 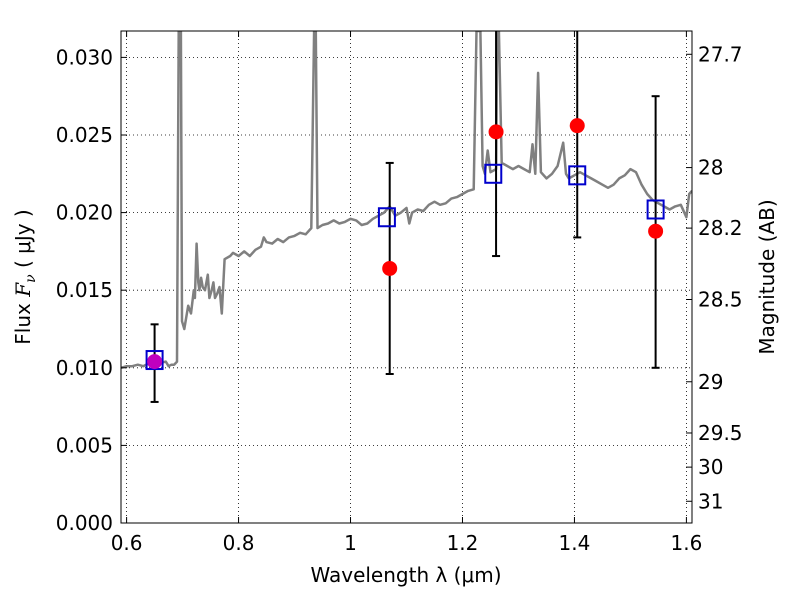 What do you see at coordinates (575, 543) in the screenshot?
I see `x-tick-label: 1.4` at bounding box center [575, 543].